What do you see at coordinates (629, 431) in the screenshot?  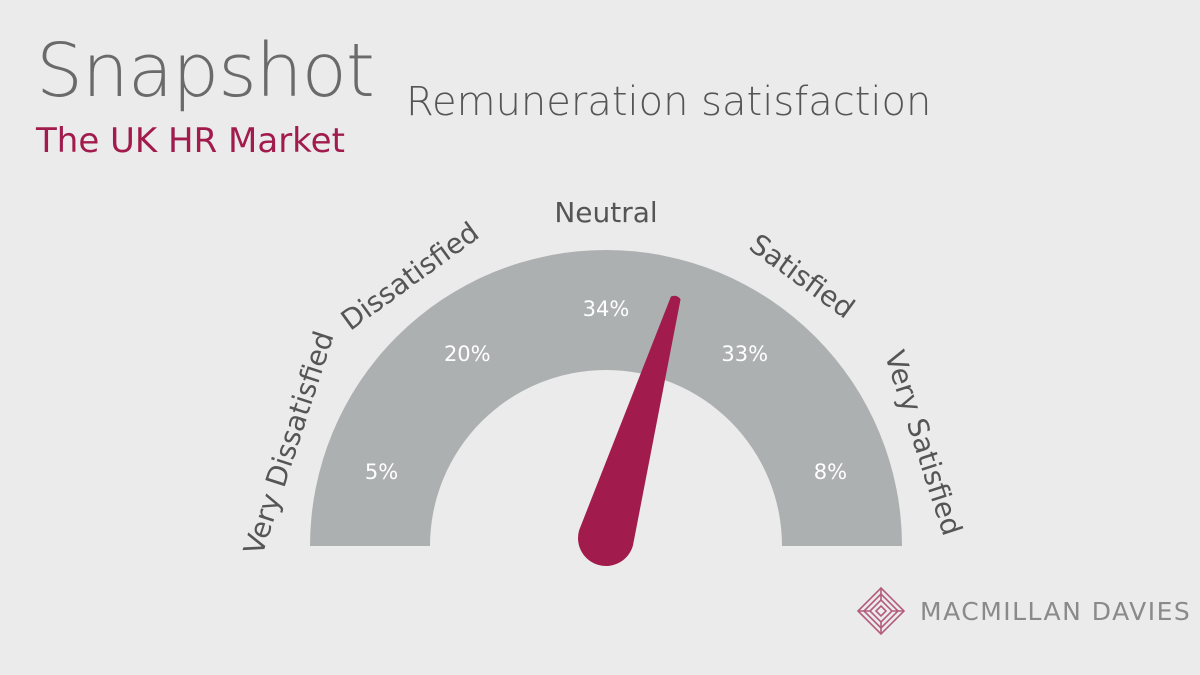 I see `gauge-needle` at bounding box center [629, 431].